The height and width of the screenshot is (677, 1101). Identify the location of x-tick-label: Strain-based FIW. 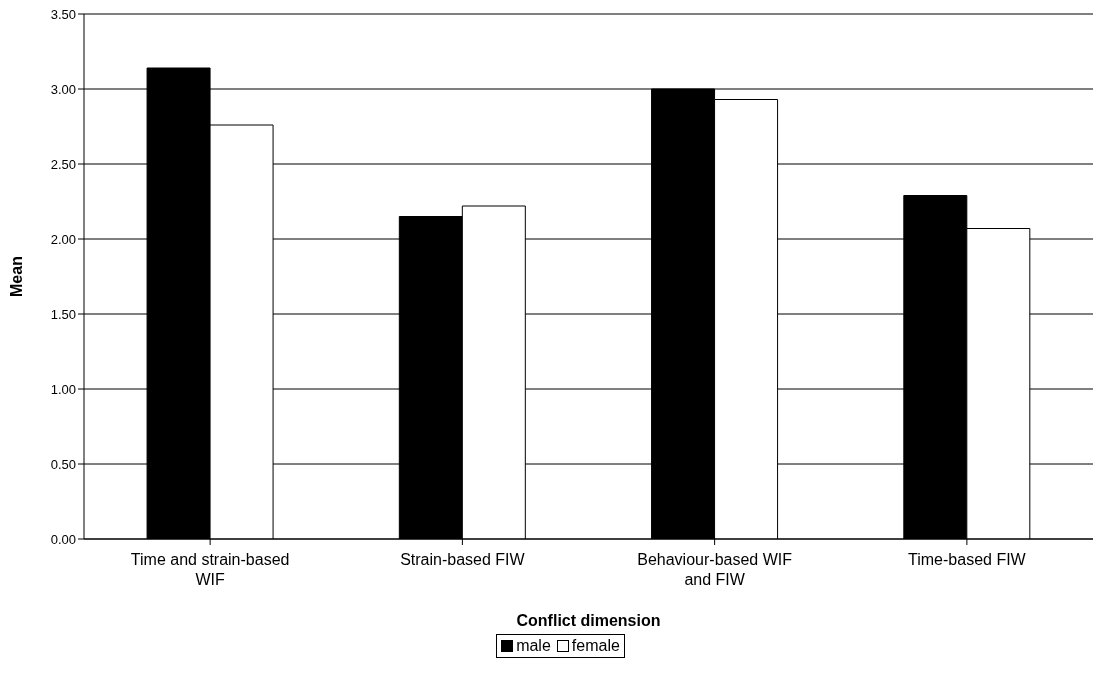
(463, 559).